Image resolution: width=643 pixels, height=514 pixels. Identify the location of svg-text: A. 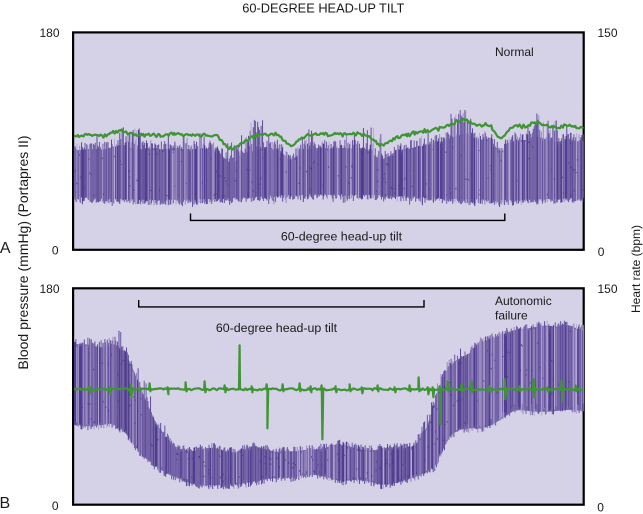
(5, 248).